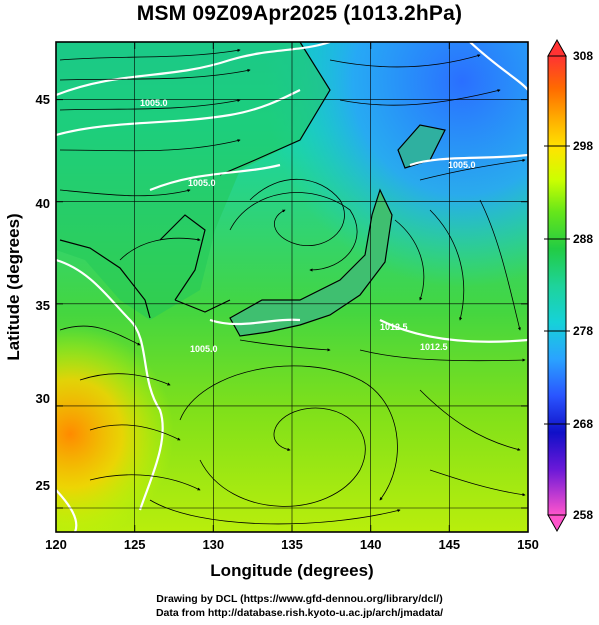  What do you see at coordinates (292, 544) in the screenshot?
I see `x-tick-label: 135` at bounding box center [292, 544].